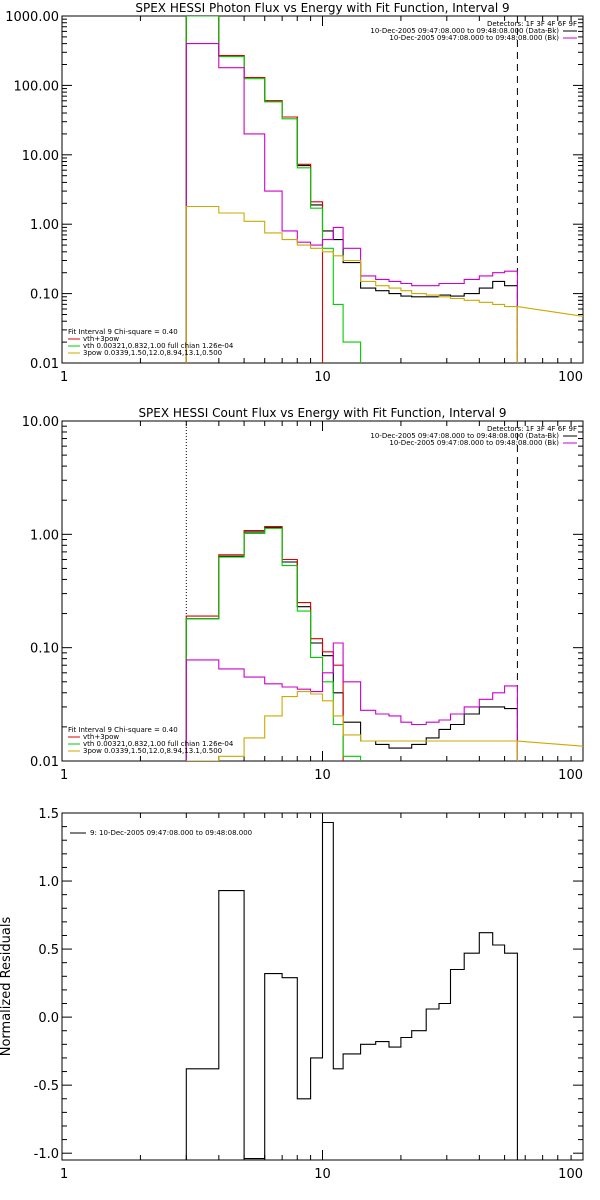 This screenshot has height=1200, width=600. I want to click on y-tick-label: 0.5, so click(48, 950).